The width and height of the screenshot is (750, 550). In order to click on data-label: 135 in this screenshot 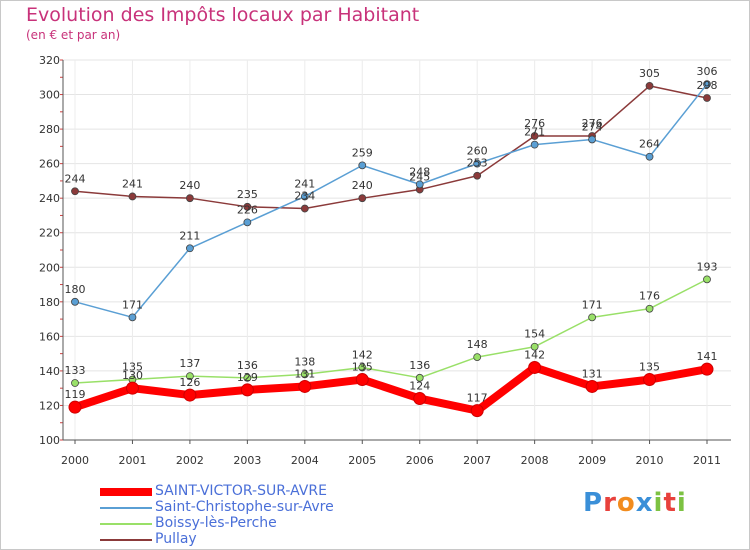, I will do `click(132, 367)`.